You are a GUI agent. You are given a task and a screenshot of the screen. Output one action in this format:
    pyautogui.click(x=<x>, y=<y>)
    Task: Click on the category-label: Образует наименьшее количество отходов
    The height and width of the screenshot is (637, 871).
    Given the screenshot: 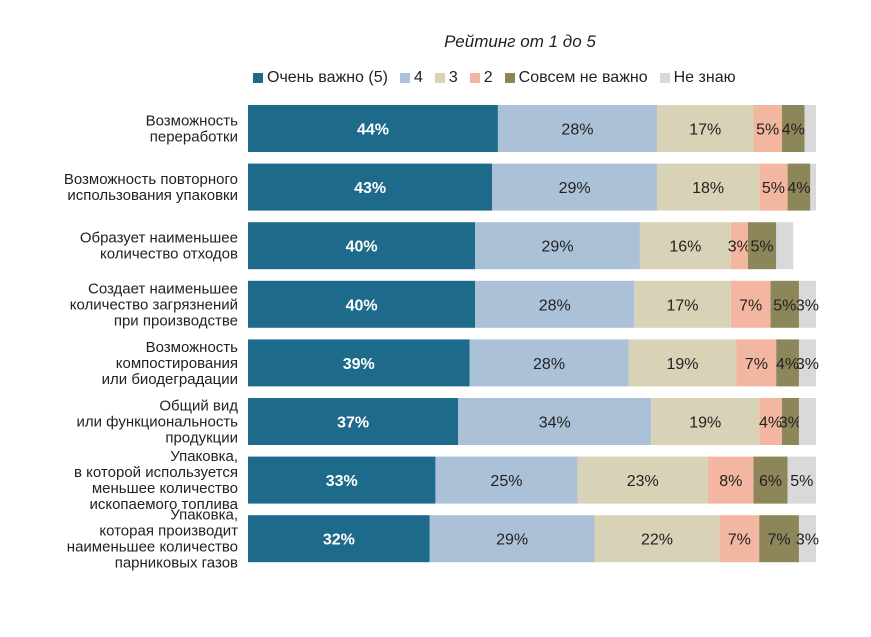 What is the action you would take?
    pyautogui.click(x=159, y=246)
    